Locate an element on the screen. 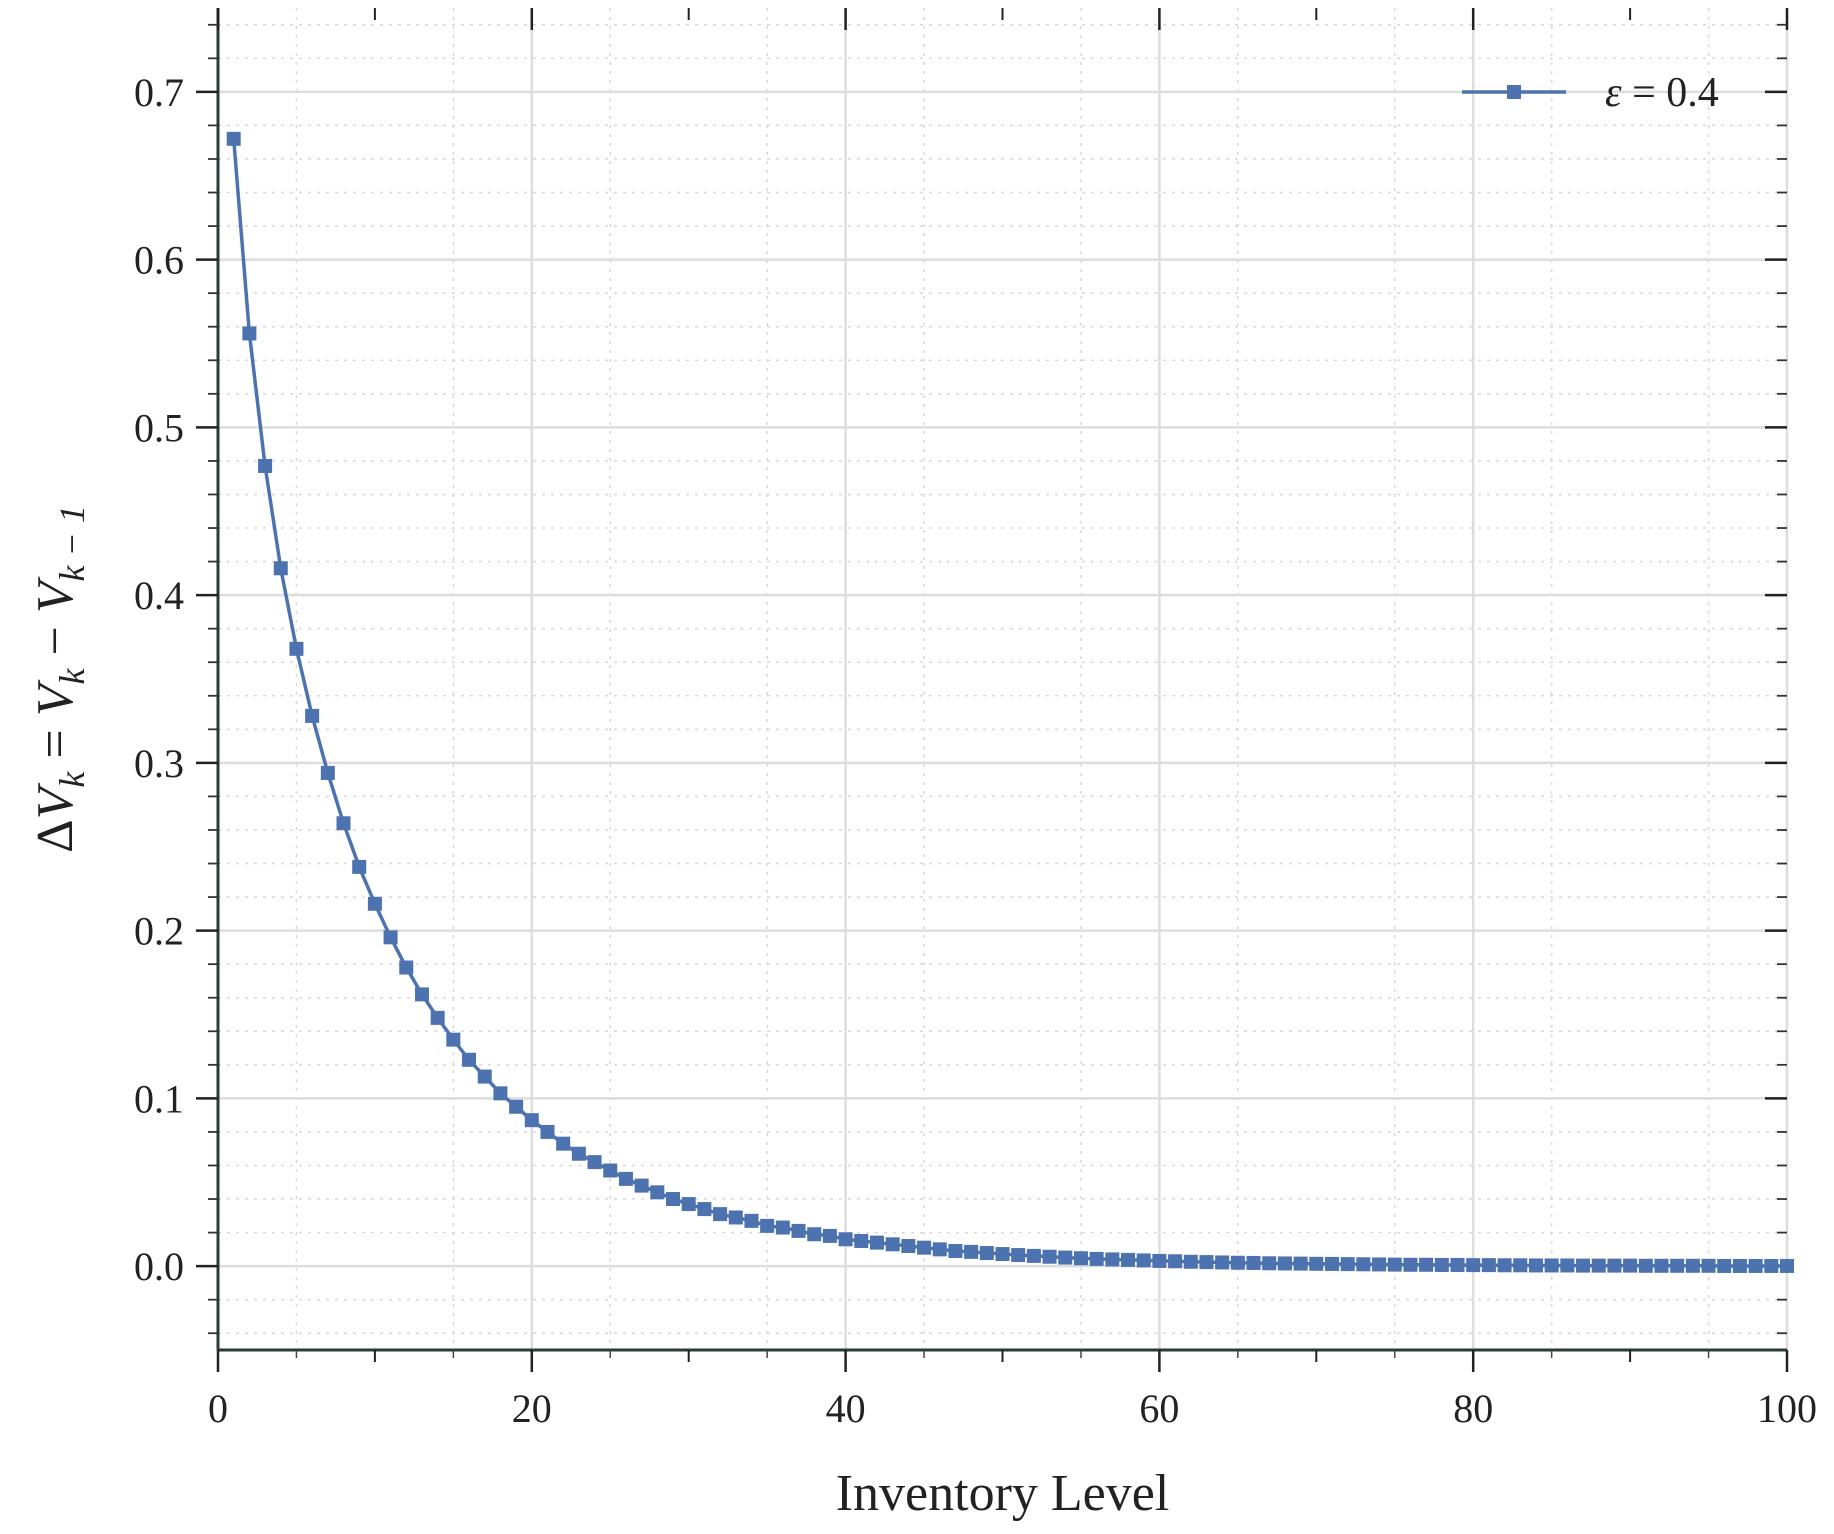 Image resolution: width=1834 pixels, height=1534 pixels. y-label-v1: V is located at coordinates (55, 800).